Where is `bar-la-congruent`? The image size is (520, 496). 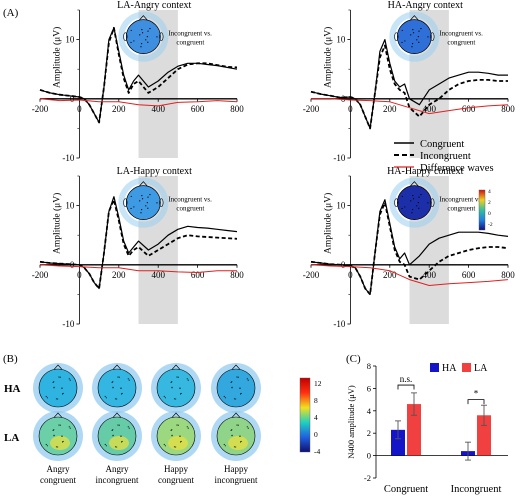 bar-la-congruent is located at coordinates (414, 430).